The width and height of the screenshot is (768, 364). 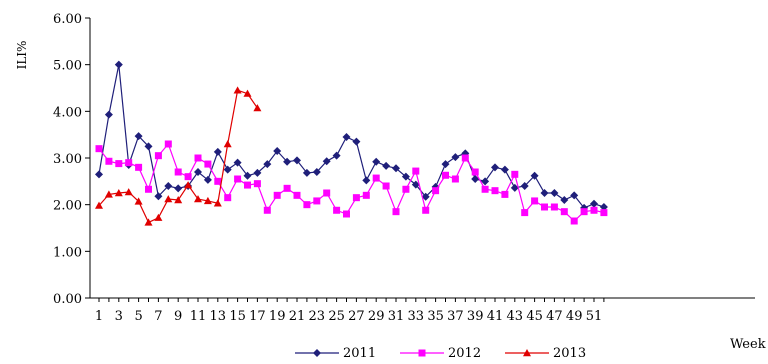 What do you see at coordinates (475, 316) in the screenshot?
I see `x-tick-label: 39` at bounding box center [475, 316].